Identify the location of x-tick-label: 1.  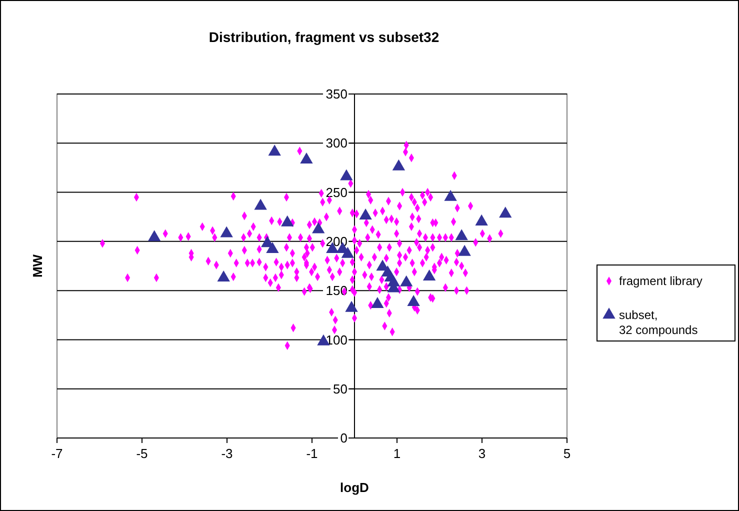
(397, 453).